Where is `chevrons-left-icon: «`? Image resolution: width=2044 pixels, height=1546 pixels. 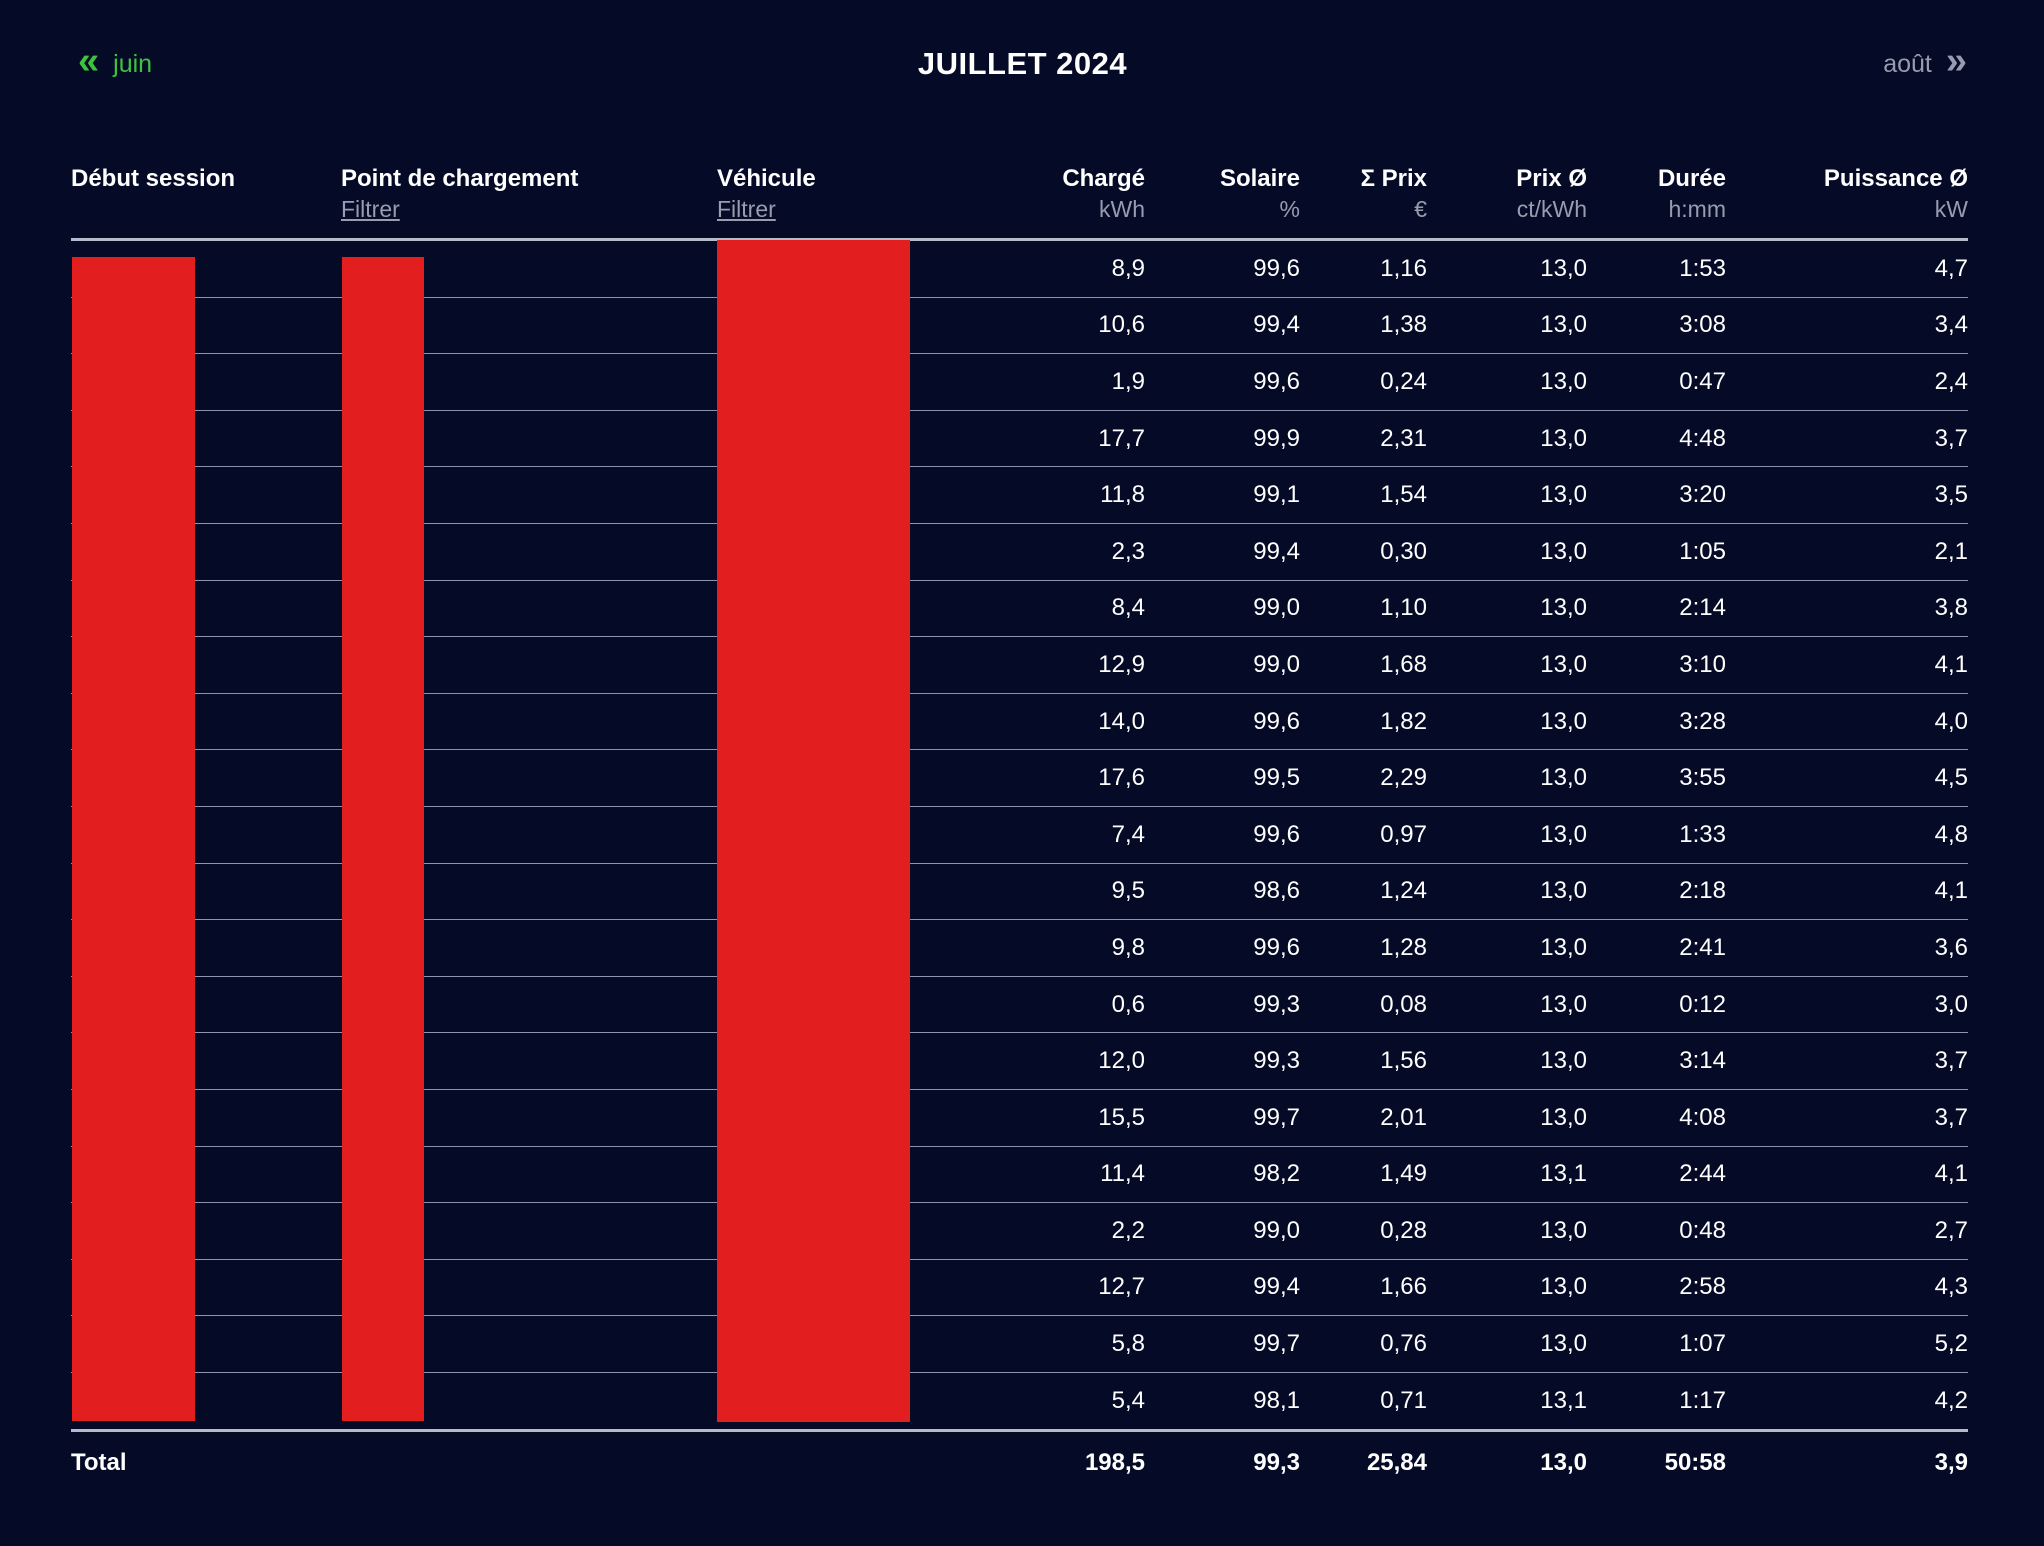
chevrons-left-icon: « is located at coordinates (89, 61).